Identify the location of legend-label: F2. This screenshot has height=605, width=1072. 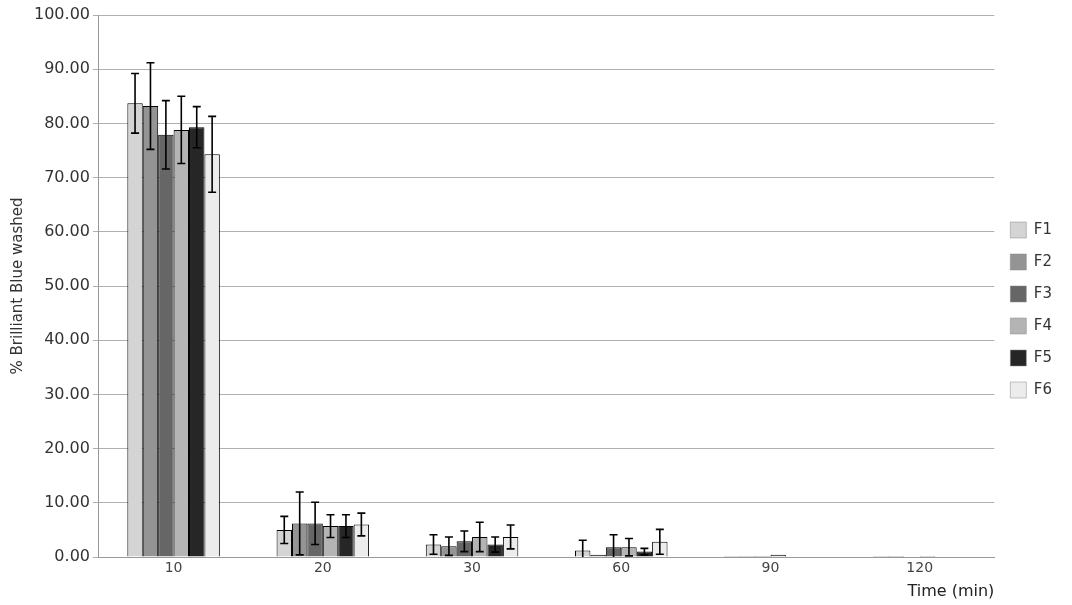
(1042, 260).